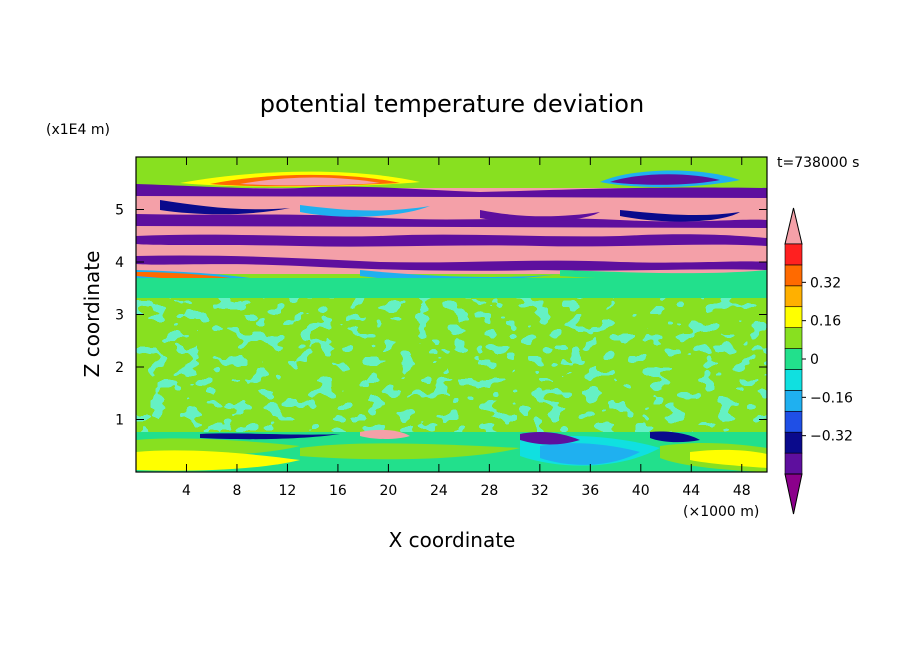 The height and width of the screenshot is (654, 904). Describe the element at coordinates (721, 512) in the screenshot. I see `x-unit-label: (×1000 m)` at that location.